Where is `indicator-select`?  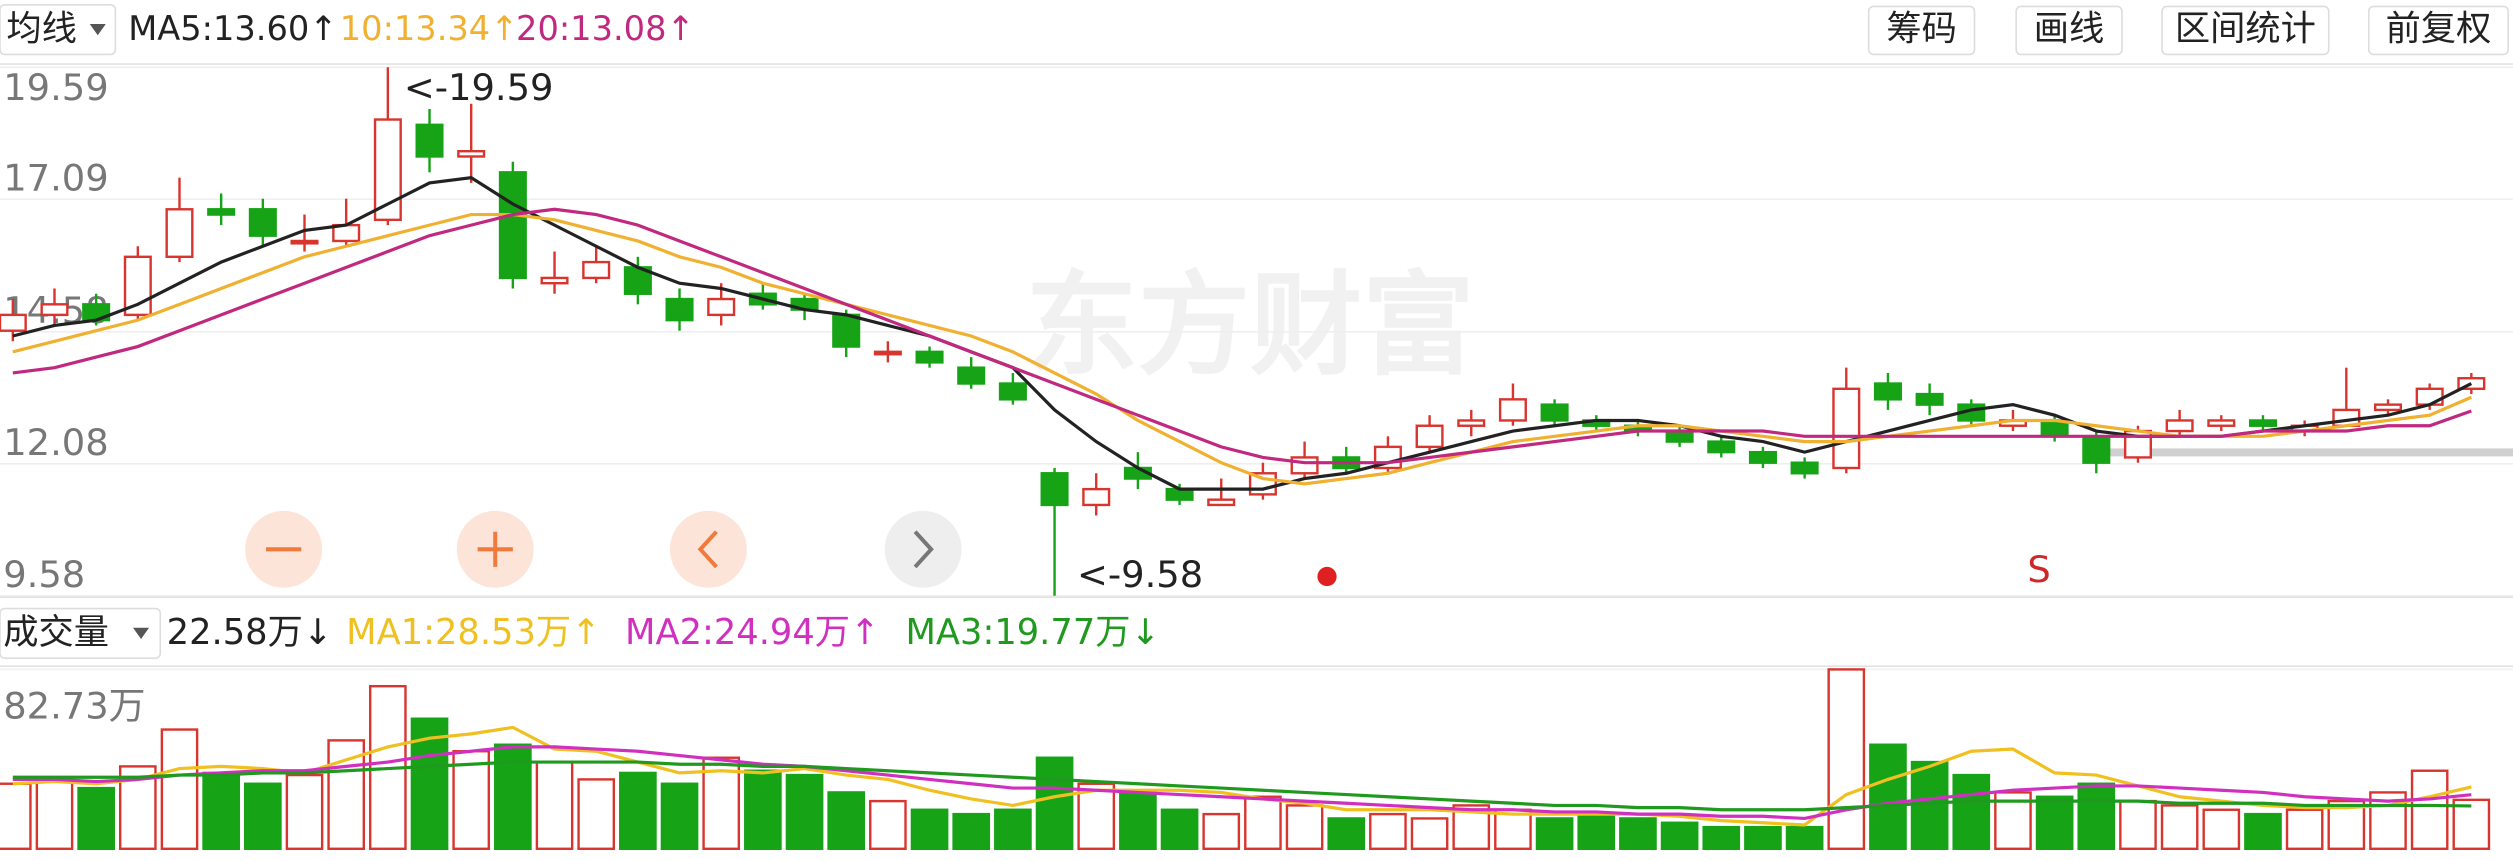
indicator-select is located at coordinates (58, 30).